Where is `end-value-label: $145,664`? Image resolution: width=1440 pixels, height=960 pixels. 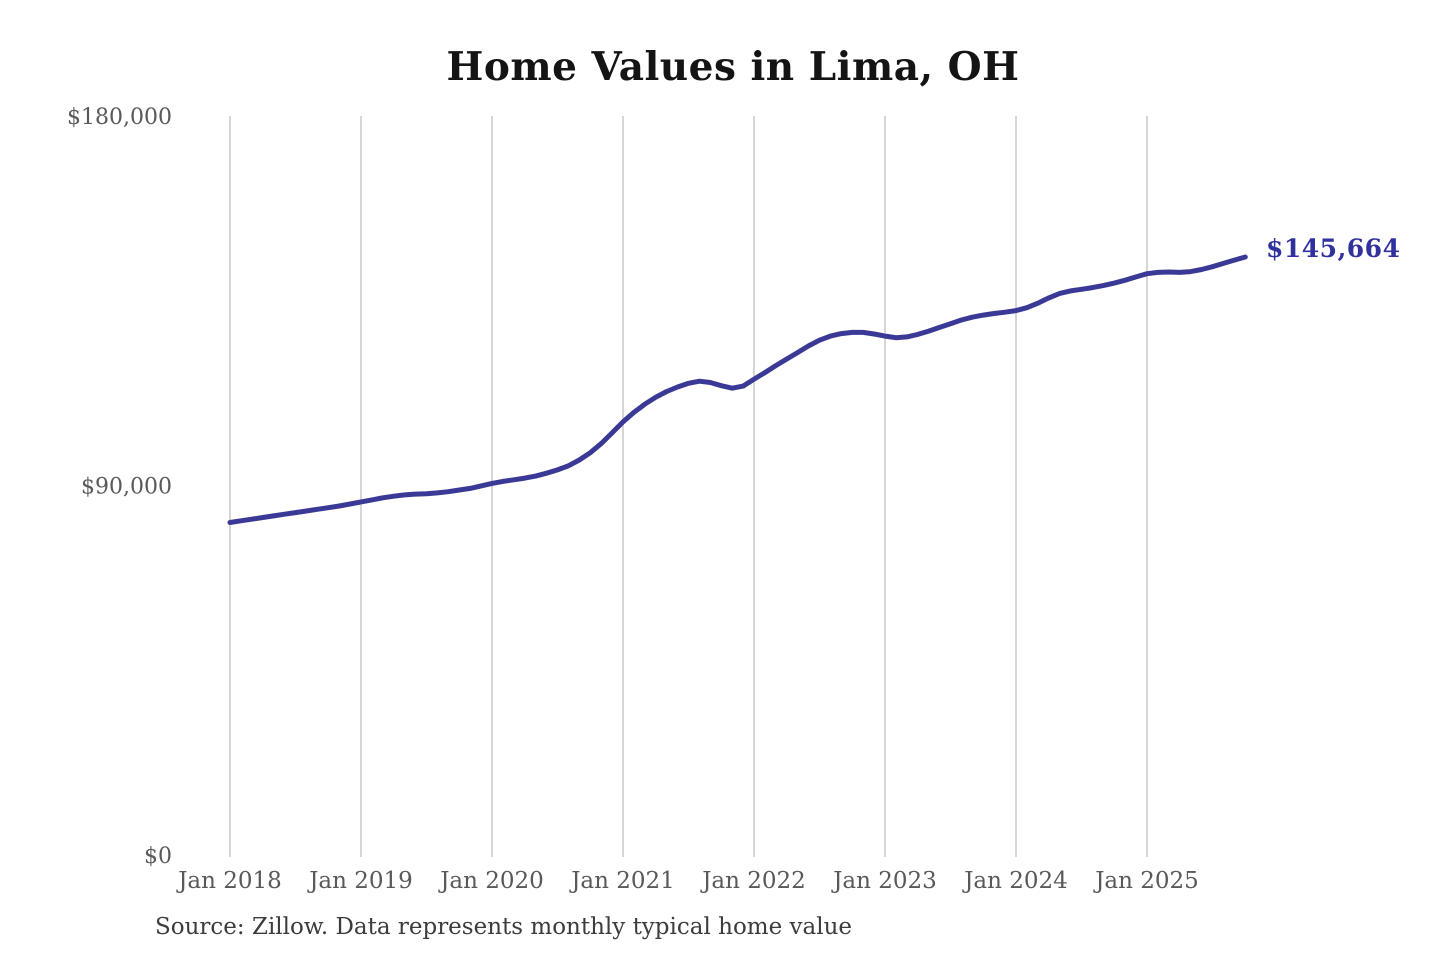
end-value-label: $145,664 is located at coordinates (1333, 248).